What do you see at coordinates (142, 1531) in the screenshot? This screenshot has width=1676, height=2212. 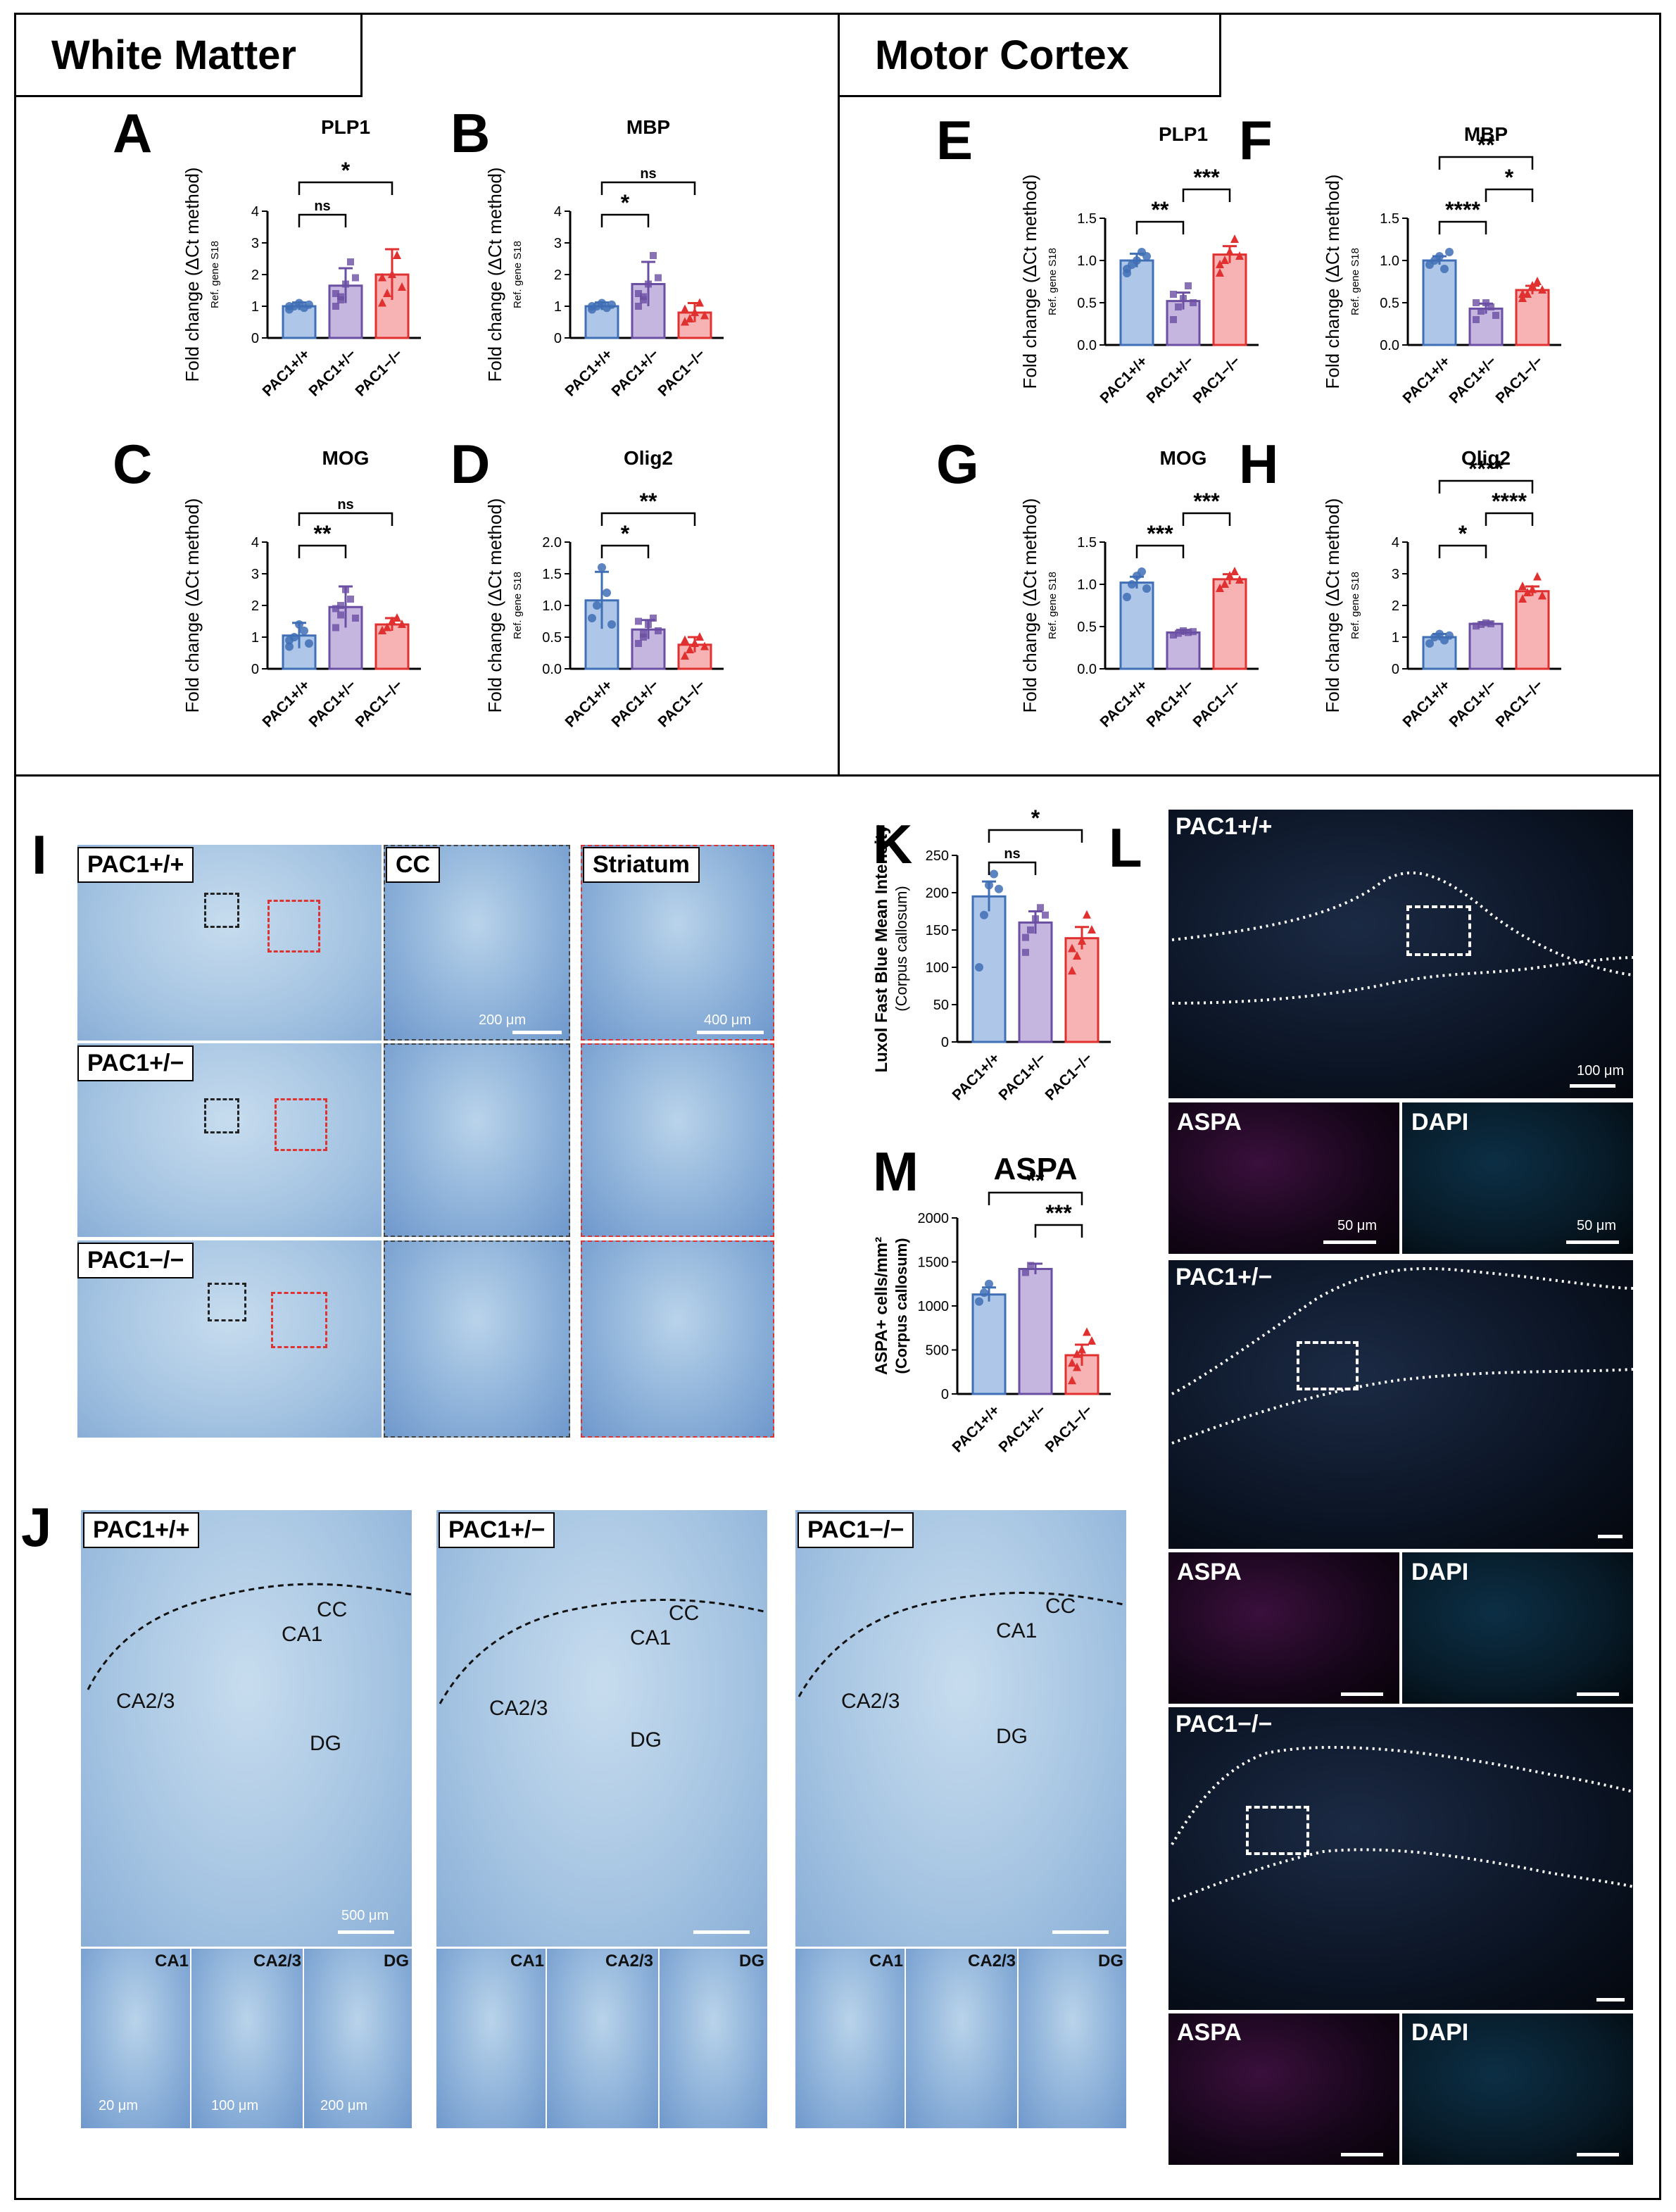 I see `panel-j-label-col1: PAC1+/+` at bounding box center [142, 1531].